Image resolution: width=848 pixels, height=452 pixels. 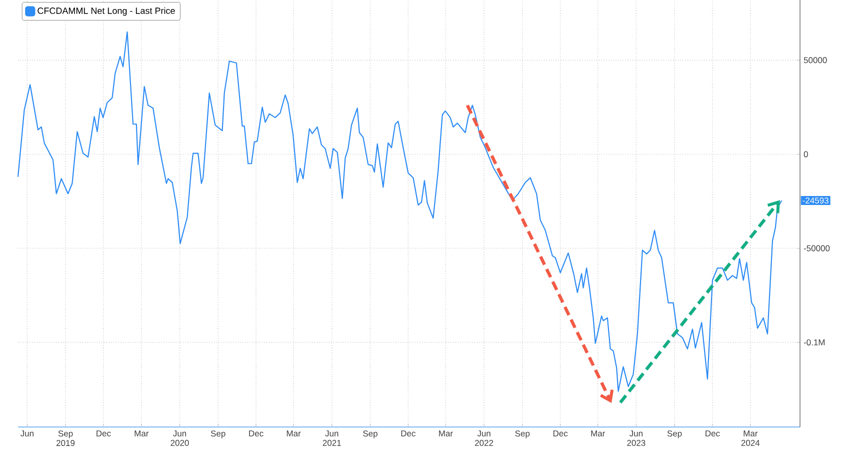 I want to click on y-tick-label: 0, so click(x=806, y=154).